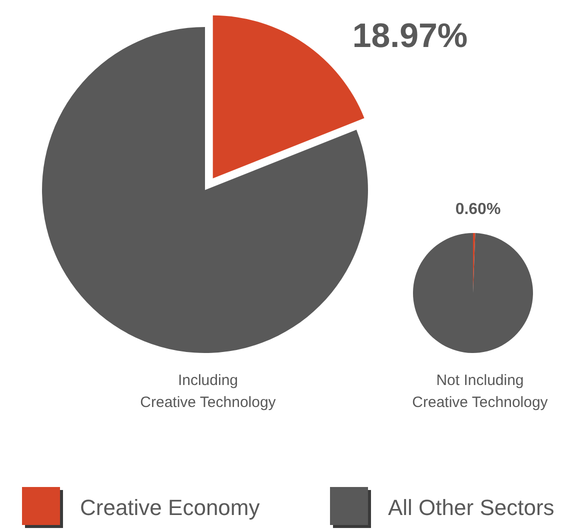 The width and height of the screenshot is (569, 529). What do you see at coordinates (478, 209) in the screenshot?
I see `data-label: 0.60%` at bounding box center [478, 209].